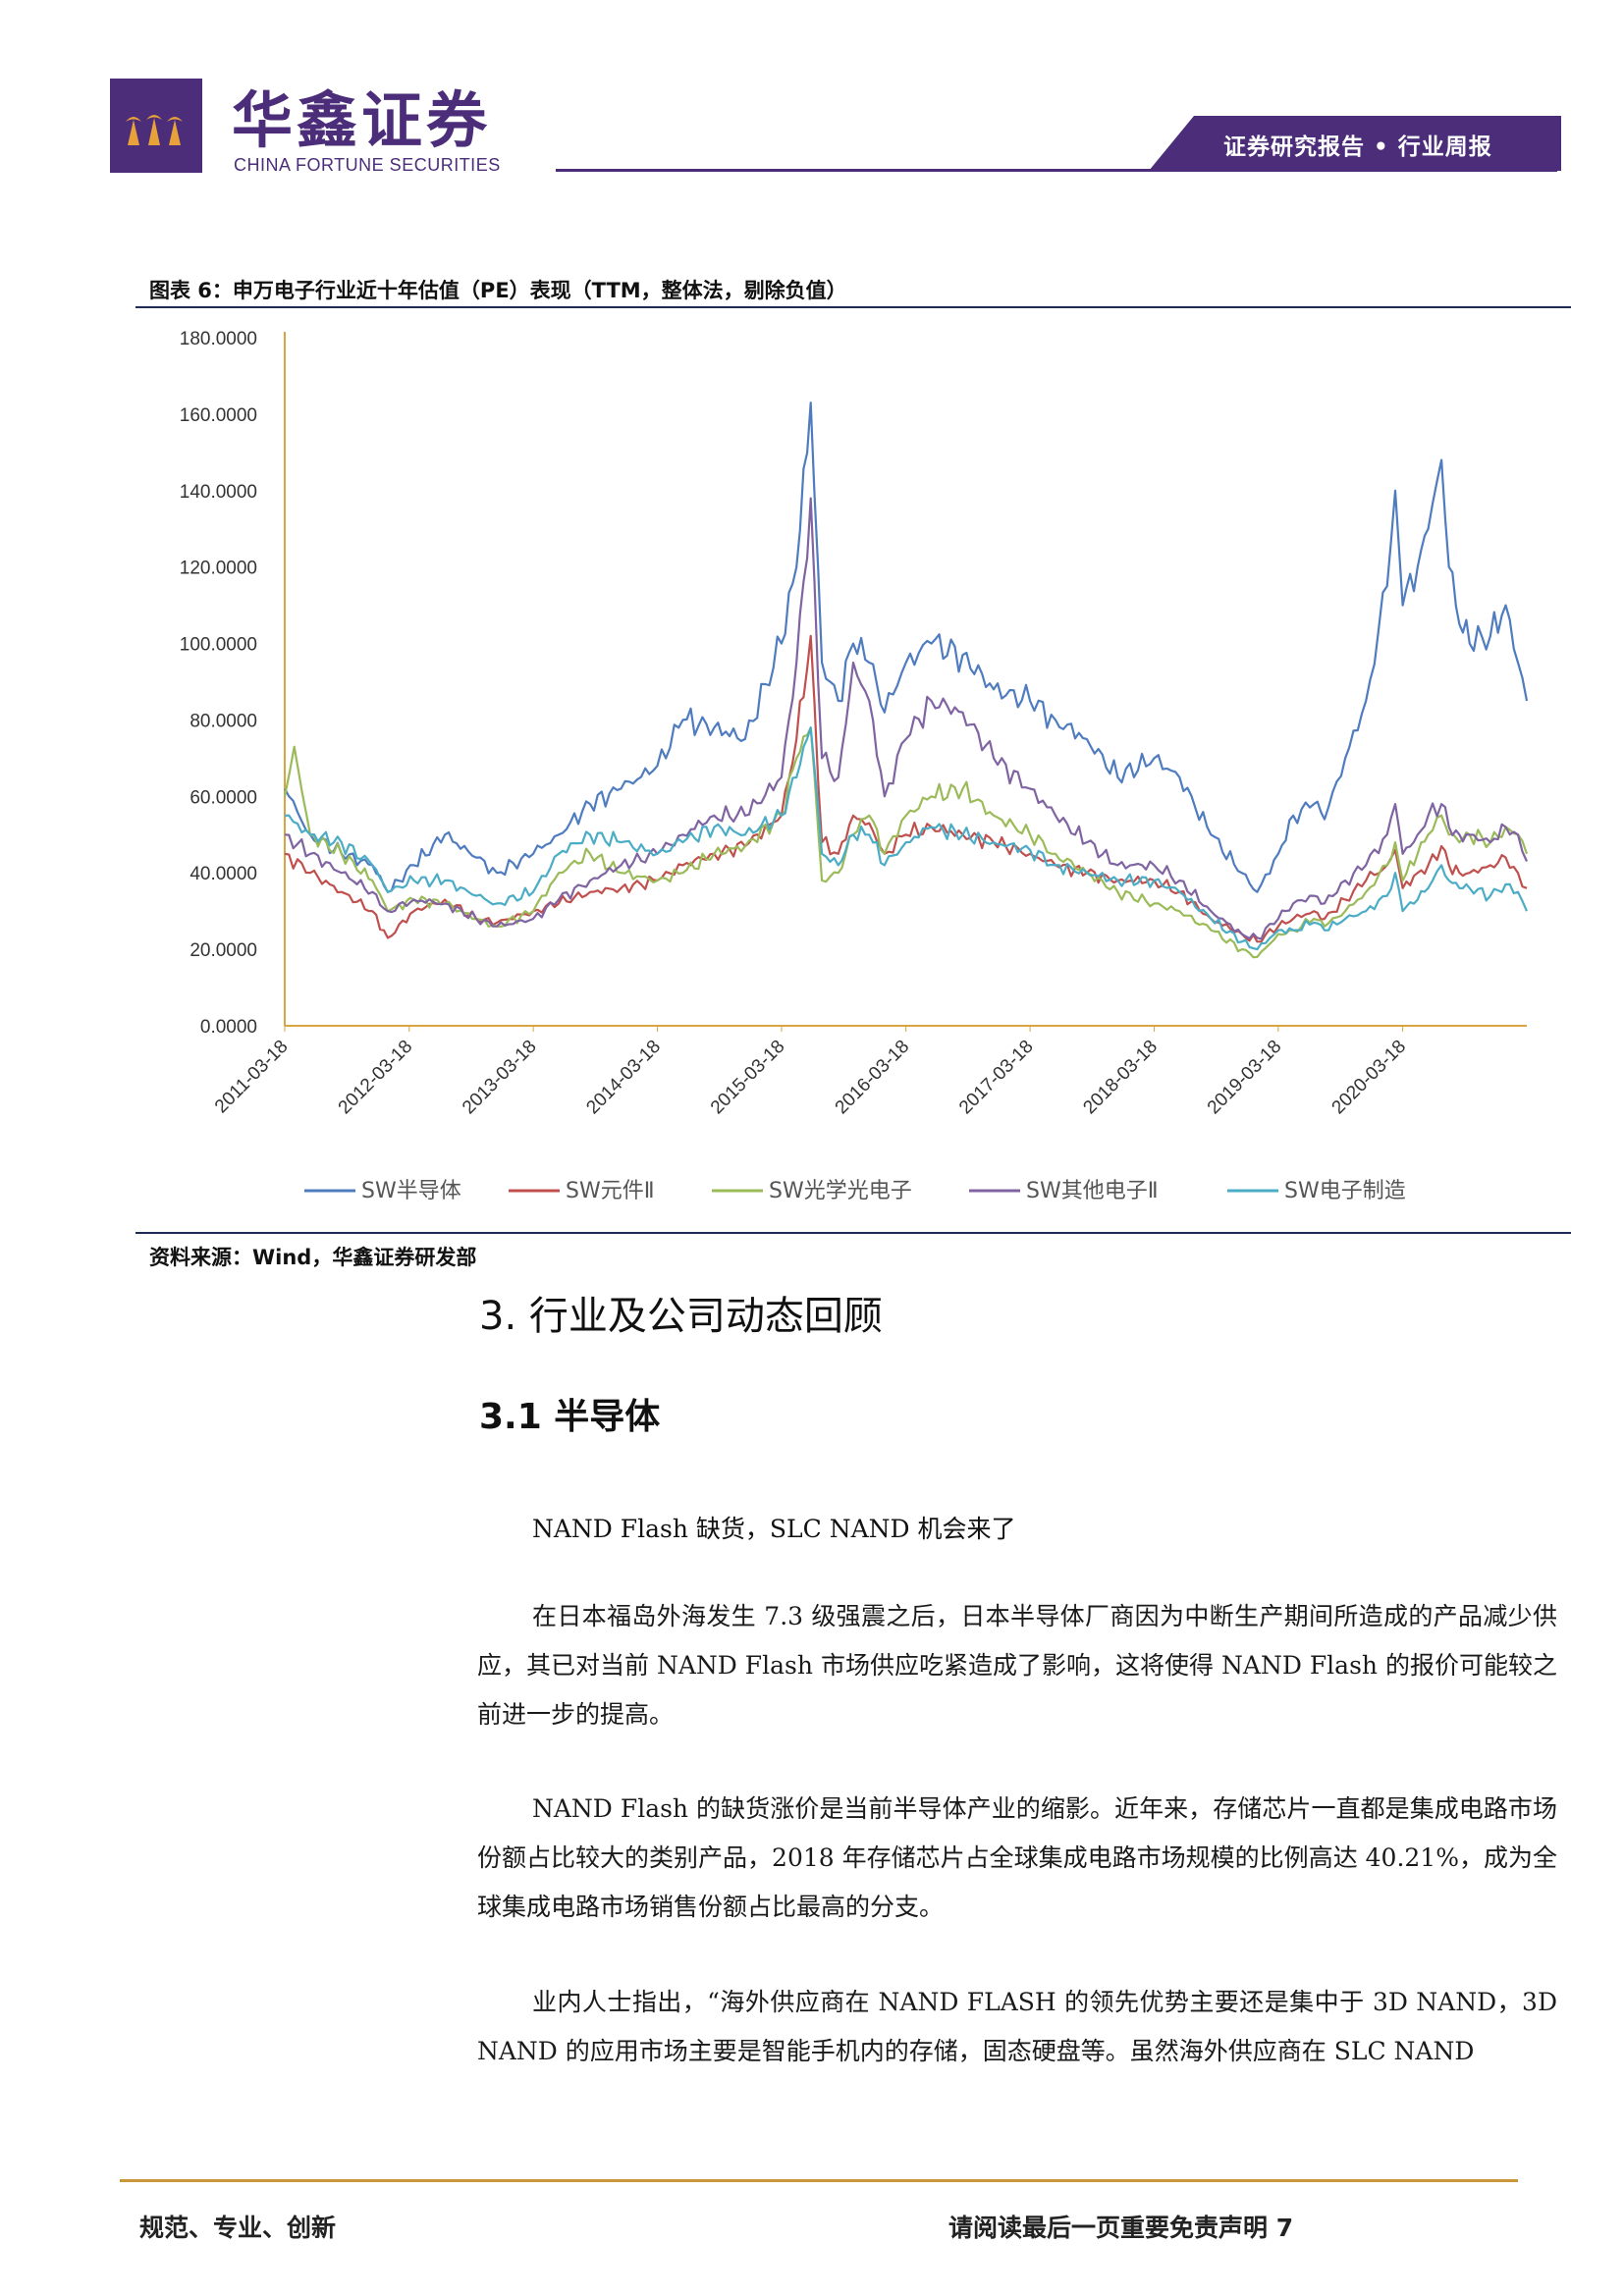  Describe the element at coordinates (498, 291) in the screenshot. I see `figure-caption: 图表 6：申万电子行业近十年估值（PE）表现（TTM，整体法，剔除负值）` at that location.